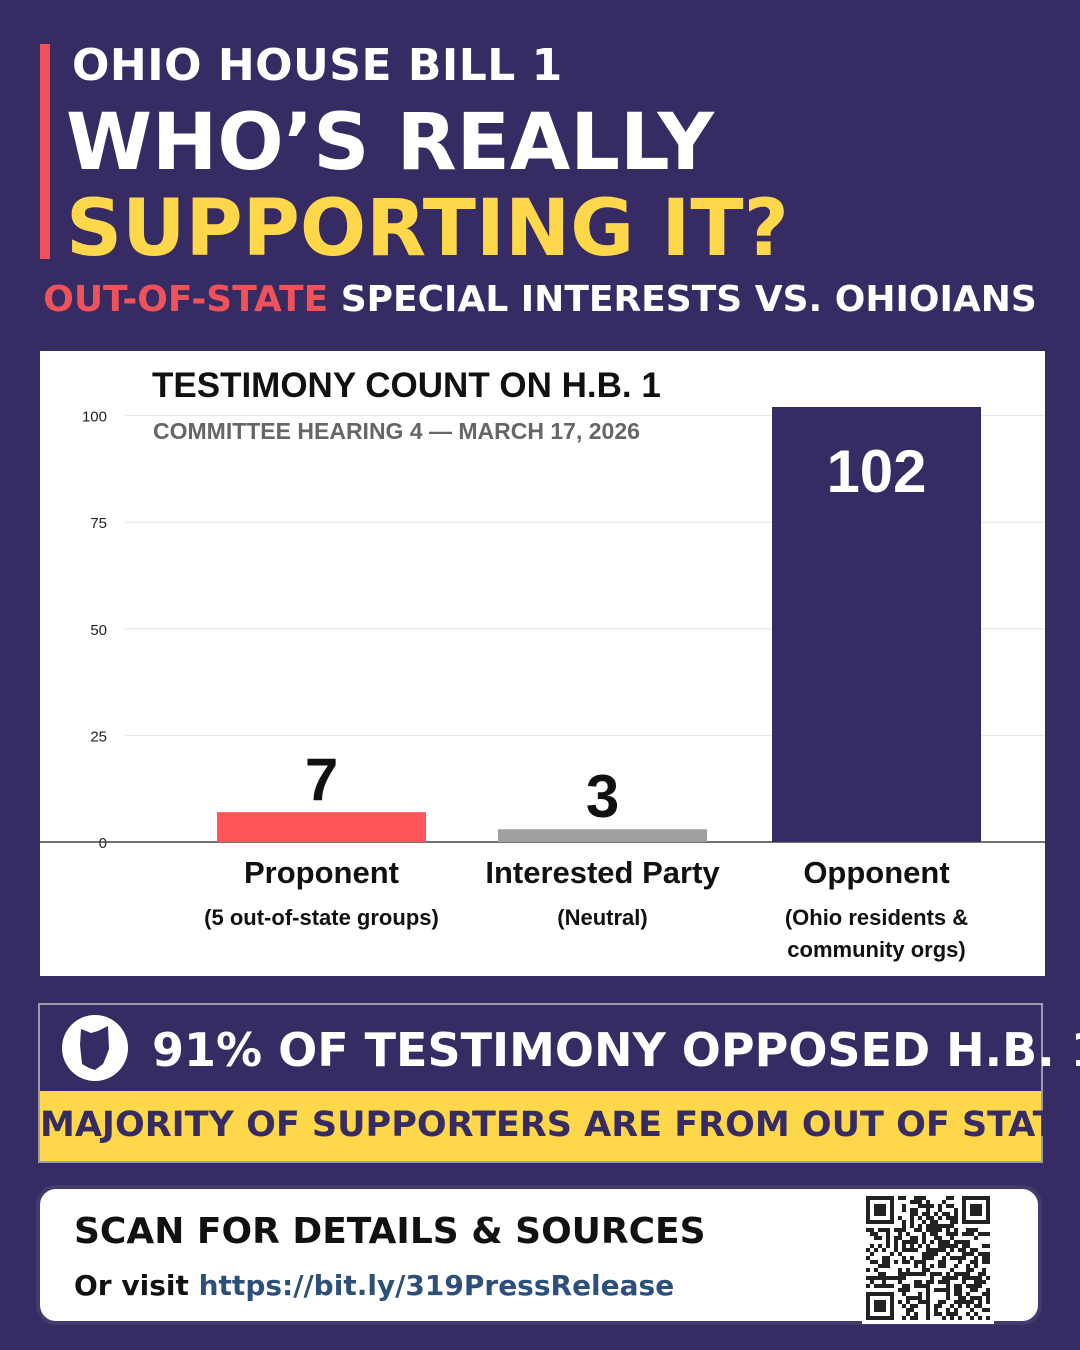 The height and width of the screenshot is (1350, 1080). What do you see at coordinates (876, 917) in the screenshot?
I see `category-note: (Ohio residents &` at bounding box center [876, 917].